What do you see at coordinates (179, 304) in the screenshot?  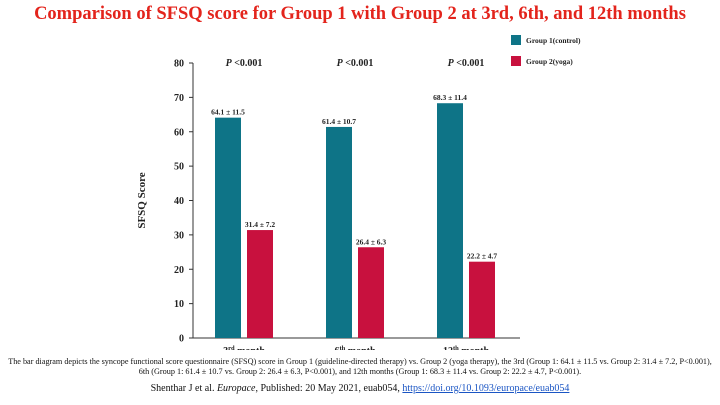 I see `y-tick-label: 10` at bounding box center [179, 304].